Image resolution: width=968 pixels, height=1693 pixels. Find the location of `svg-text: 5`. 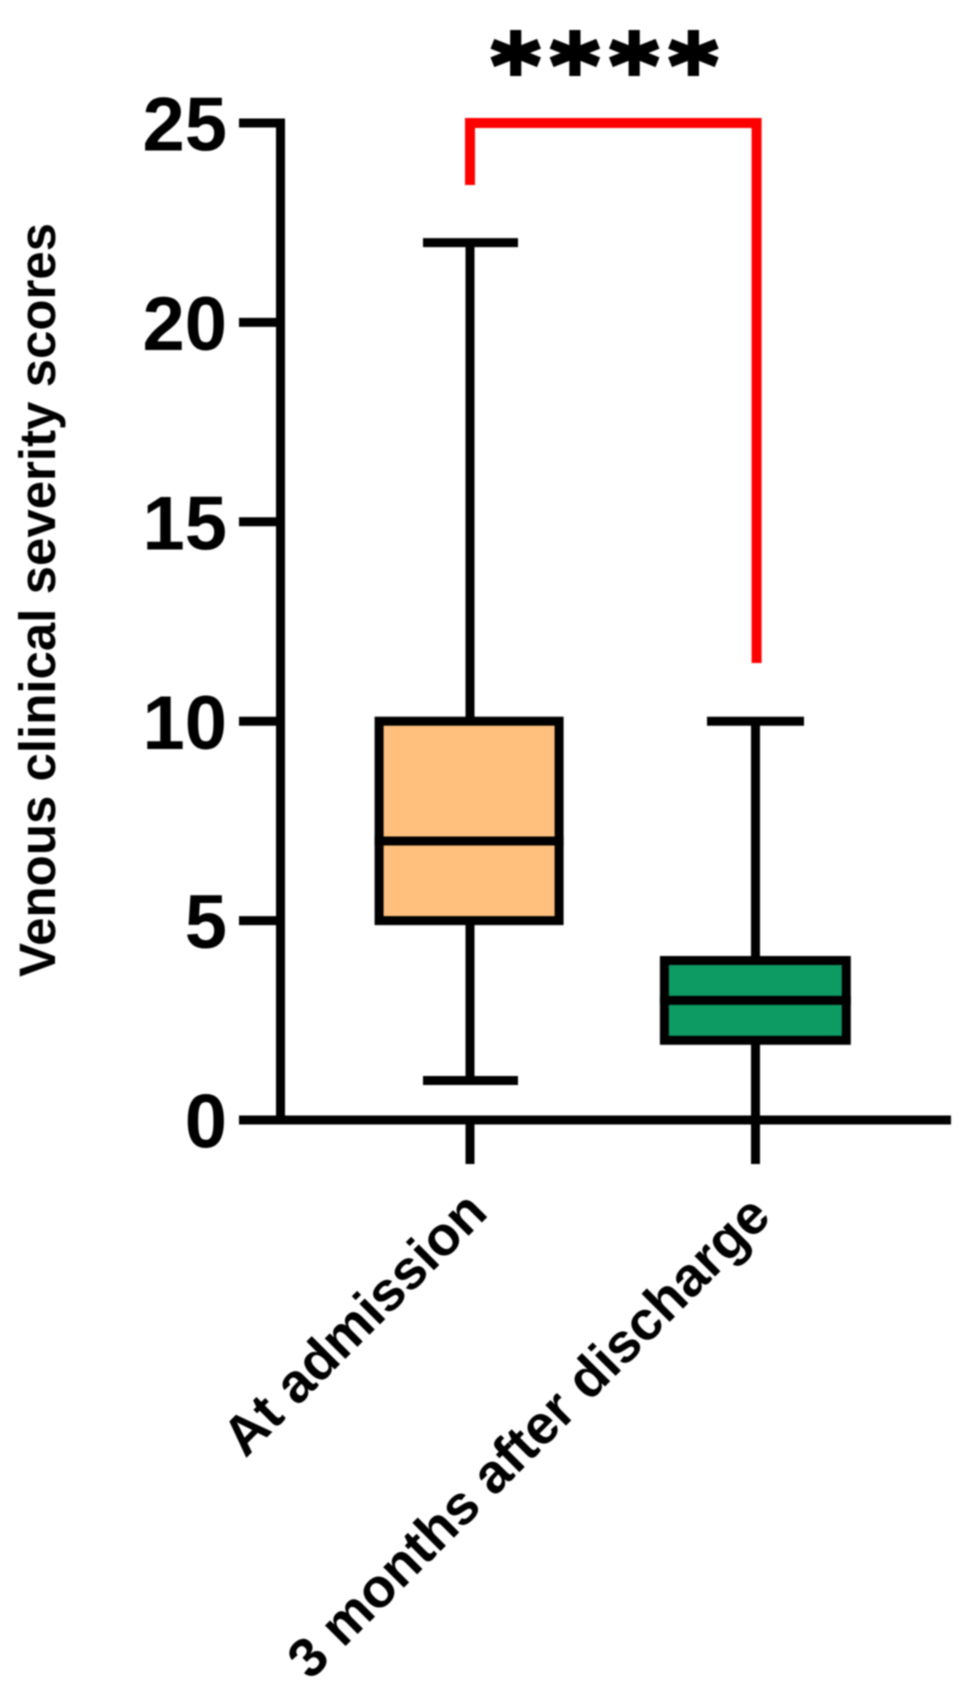

svg-text: 5 is located at coordinates (206, 922).